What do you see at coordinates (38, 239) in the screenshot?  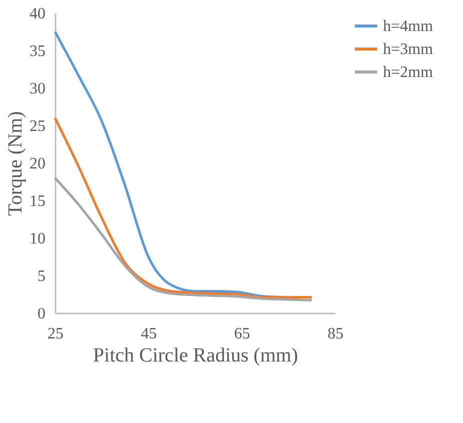 I see `y-tick-label: 10` at bounding box center [38, 239].